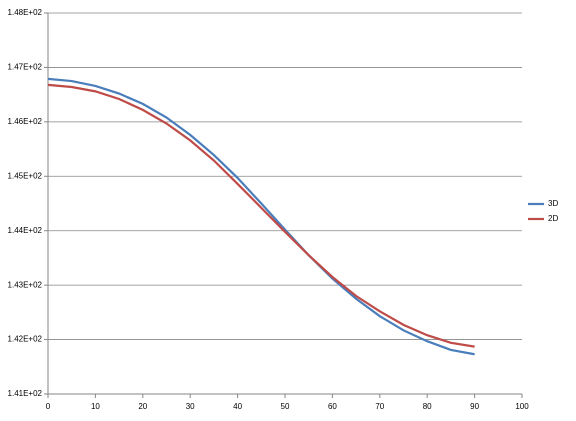 The height and width of the screenshot is (421, 576). I want to click on x-tick-label: 80, so click(427, 406).